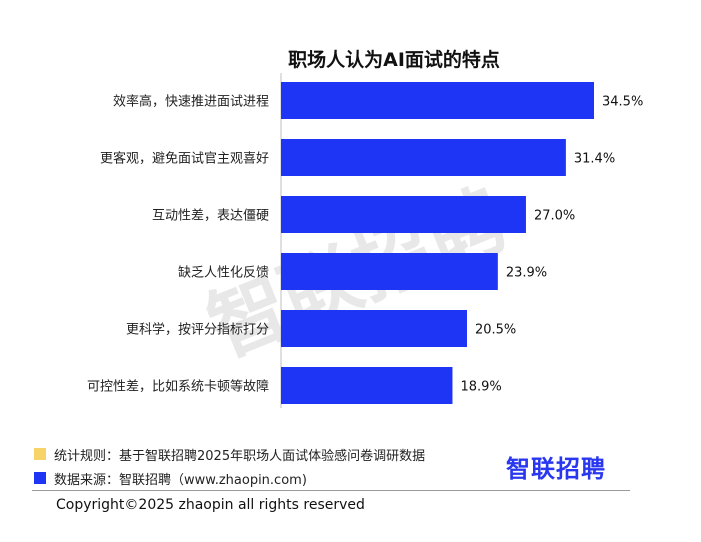  I want to click on note-swatch-source, so click(40, 478).